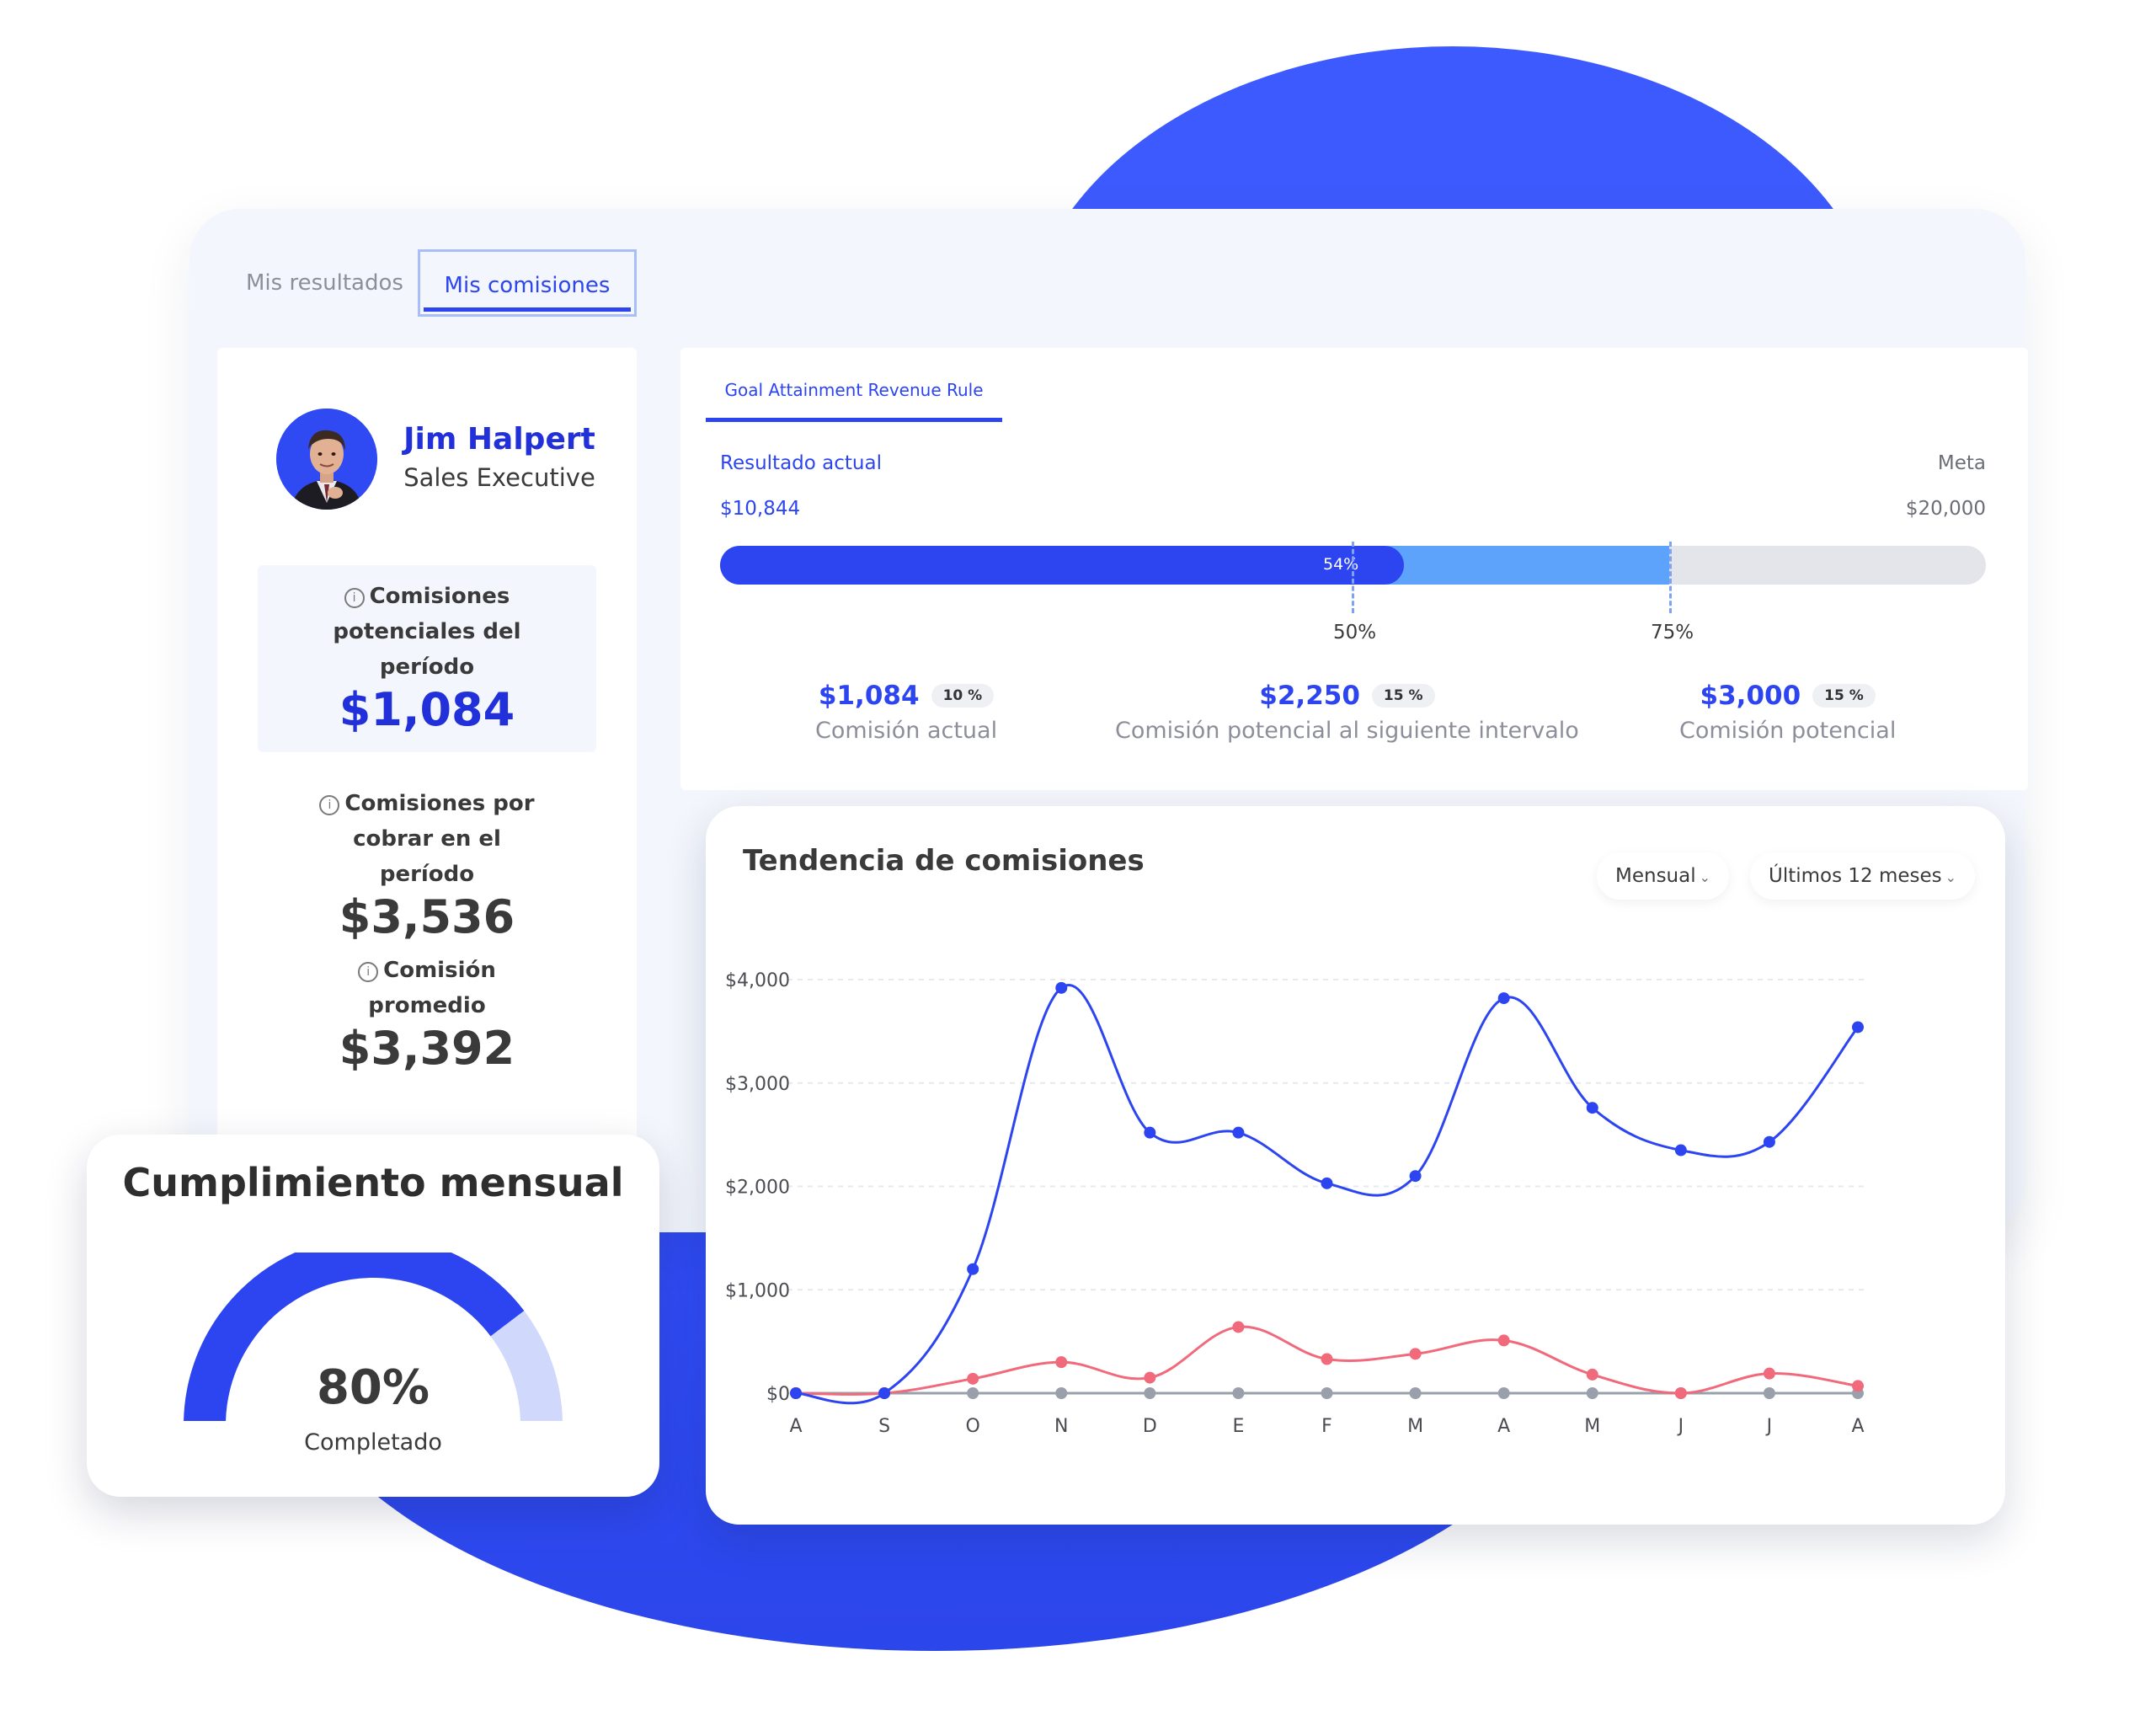 This screenshot has height=1736, width=2156. I want to click on tab-goal-attainment-rule: Goal Attainment Revenue Rule, so click(854, 396).